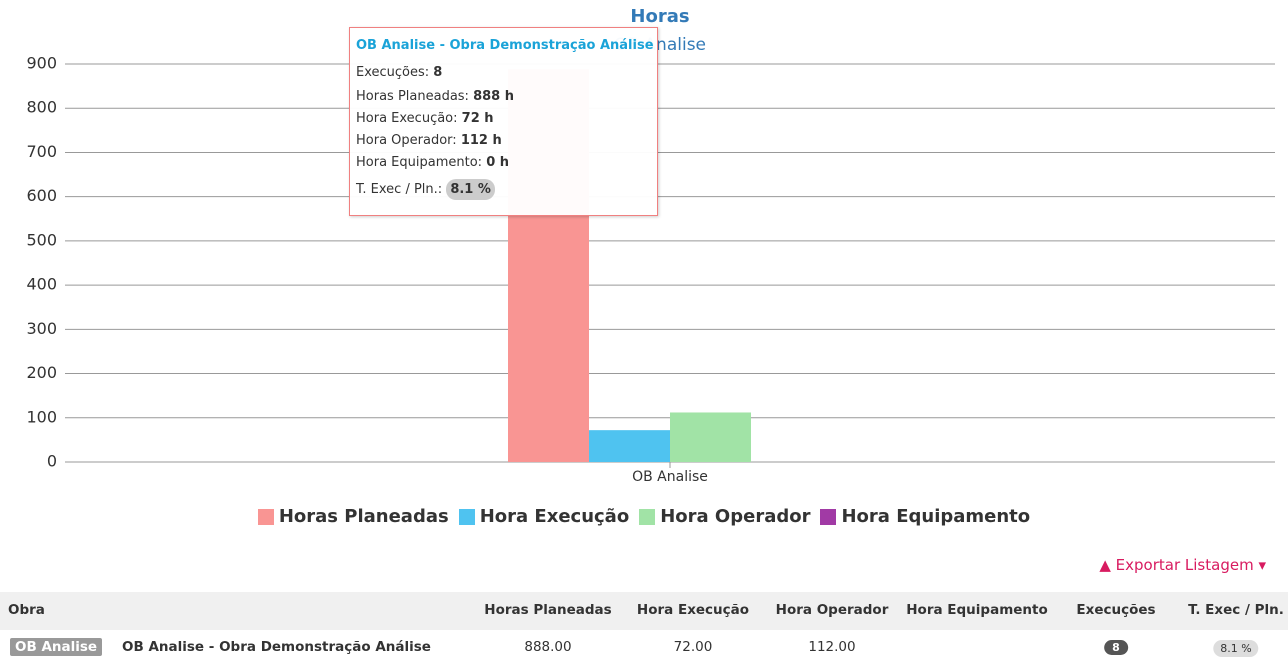 The image size is (1288, 662). What do you see at coordinates (41, 239) in the screenshot?
I see `y-tick-label: 500` at bounding box center [41, 239].